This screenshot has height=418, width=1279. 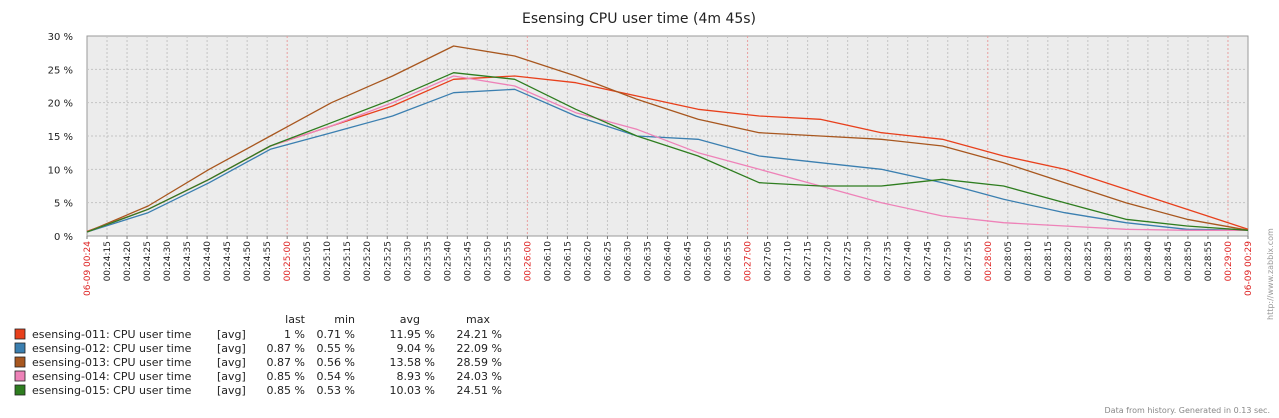 I want to click on x-tick-label: 00:27:50, so click(x=949, y=261).